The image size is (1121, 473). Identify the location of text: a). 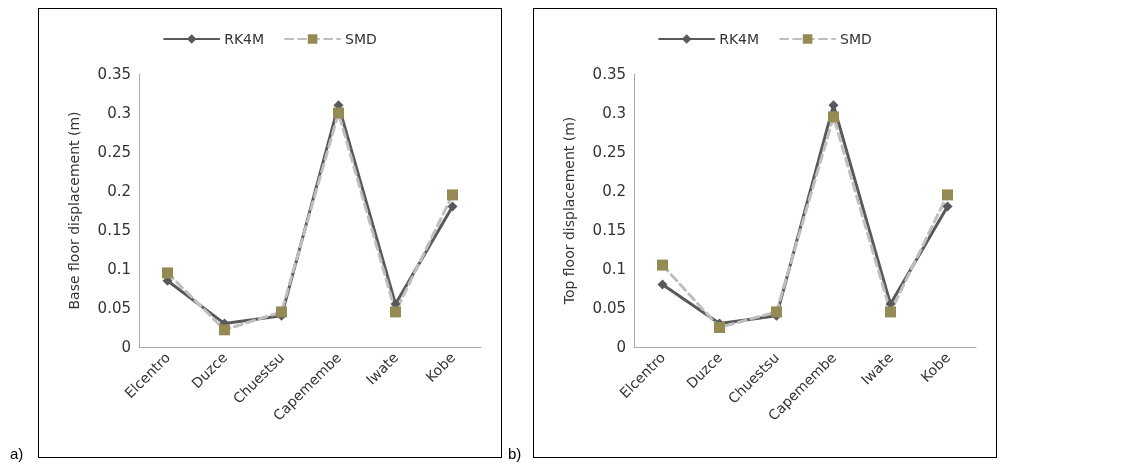
(17, 453).